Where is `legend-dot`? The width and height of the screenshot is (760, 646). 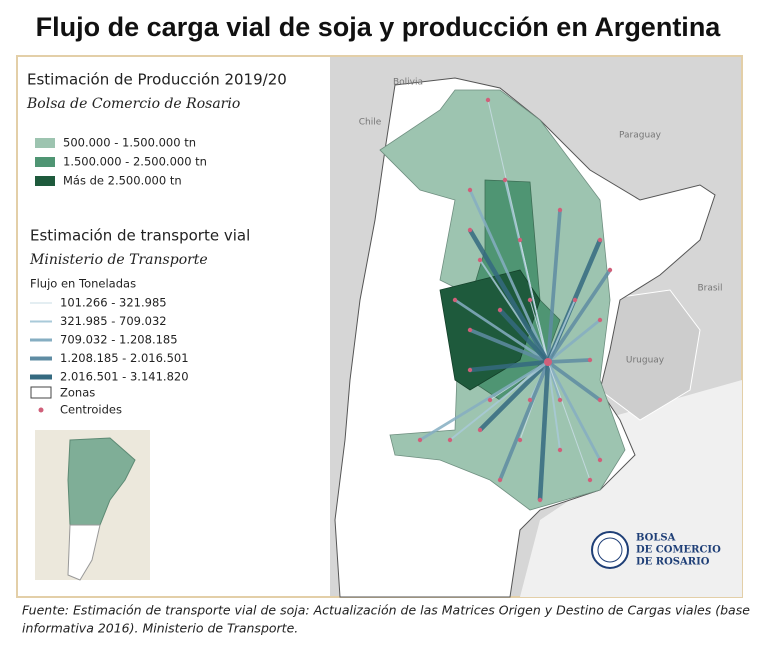 legend-dot is located at coordinates (41, 410).